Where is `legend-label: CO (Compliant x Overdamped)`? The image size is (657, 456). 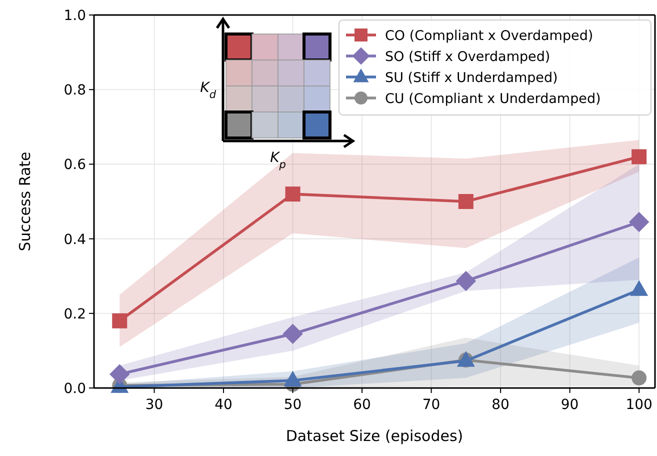
legend-label: CO (Compliant x Overdamped) is located at coordinates (489, 36).